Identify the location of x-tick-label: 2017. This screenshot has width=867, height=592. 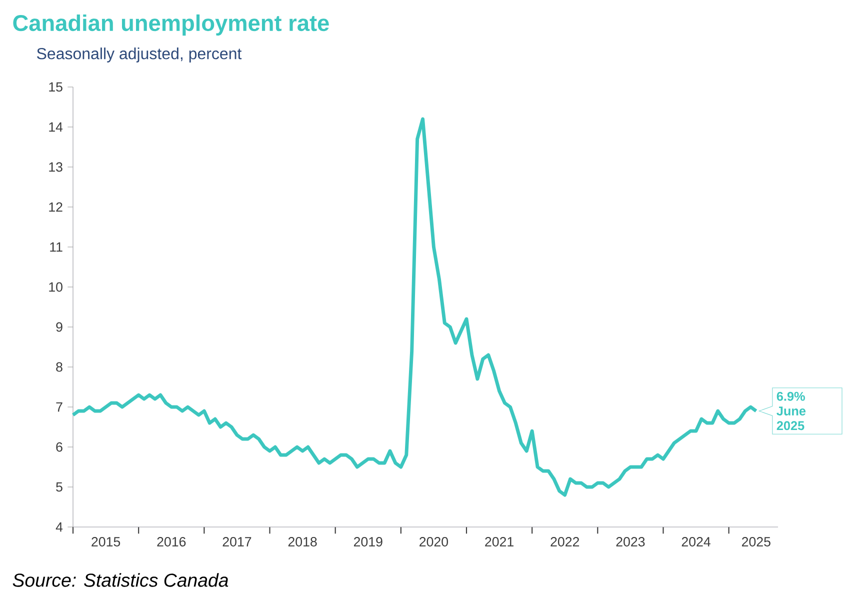
(237, 541).